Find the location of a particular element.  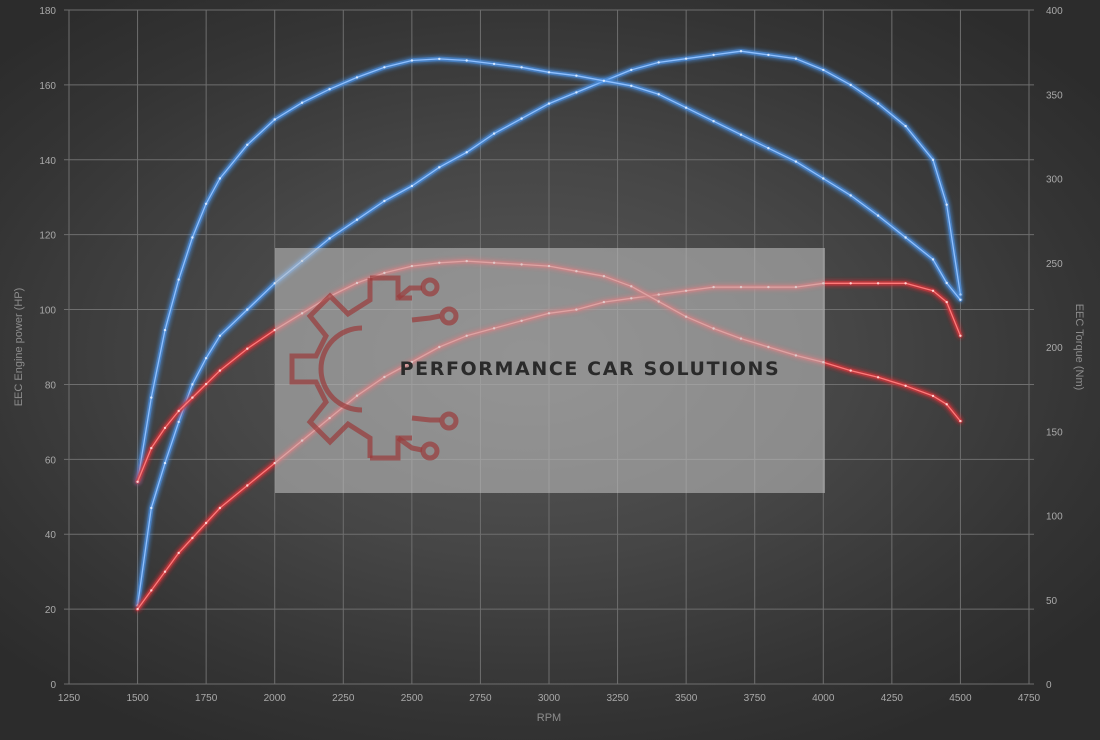

y-axis-title: EEC Engine power (HP) is located at coordinates (19, 347).